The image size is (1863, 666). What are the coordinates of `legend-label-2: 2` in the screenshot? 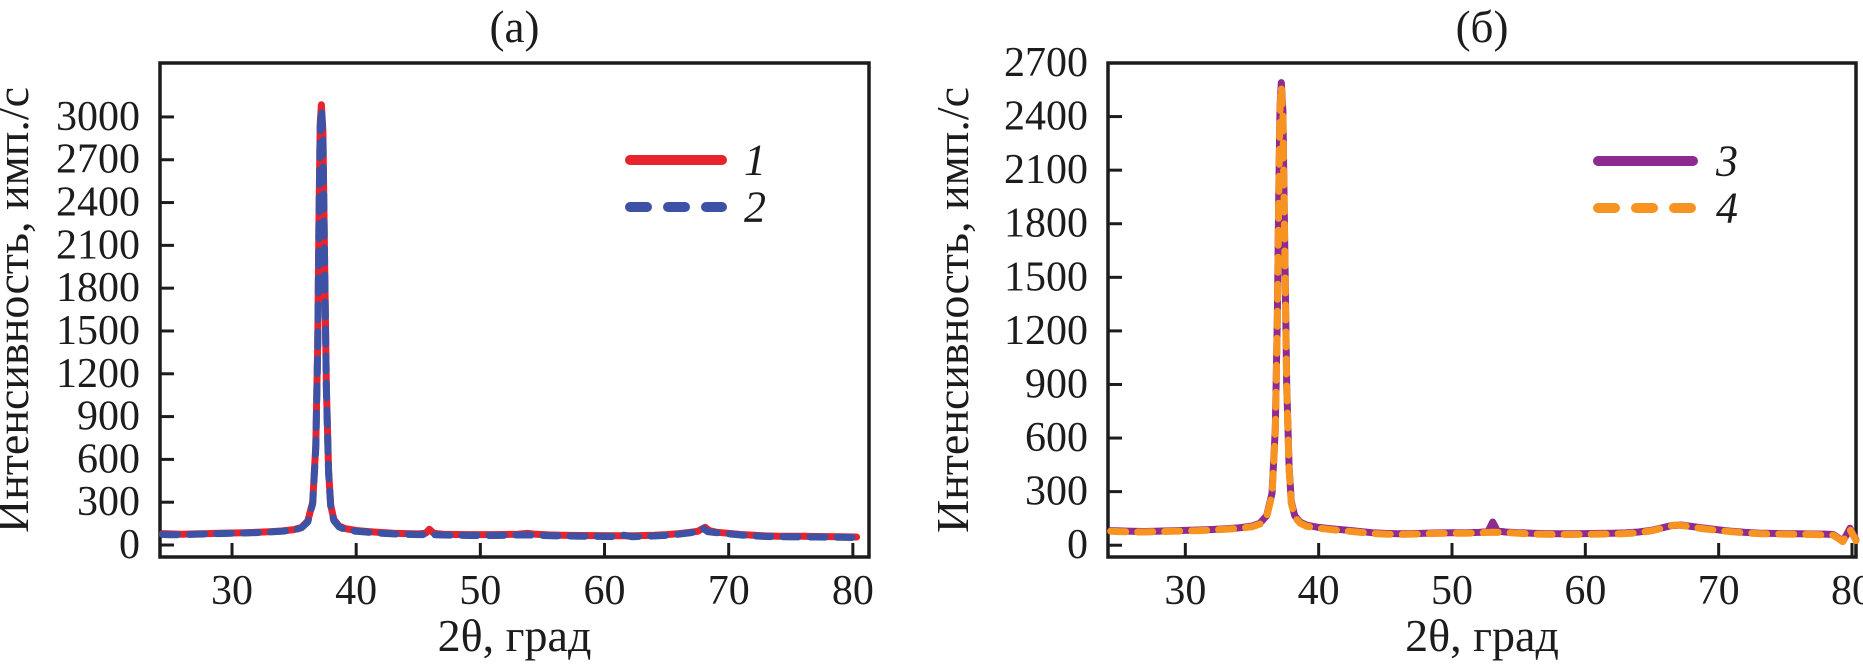 It's located at (755, 207).